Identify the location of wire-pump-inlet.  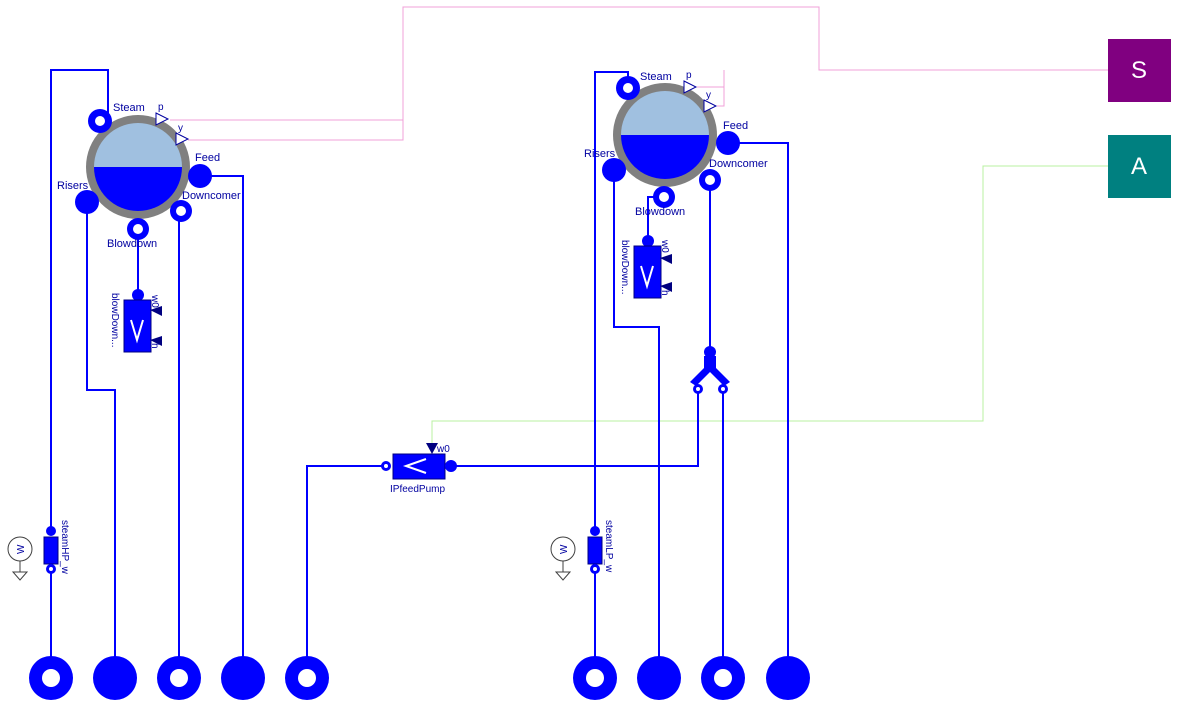
(346, 571).